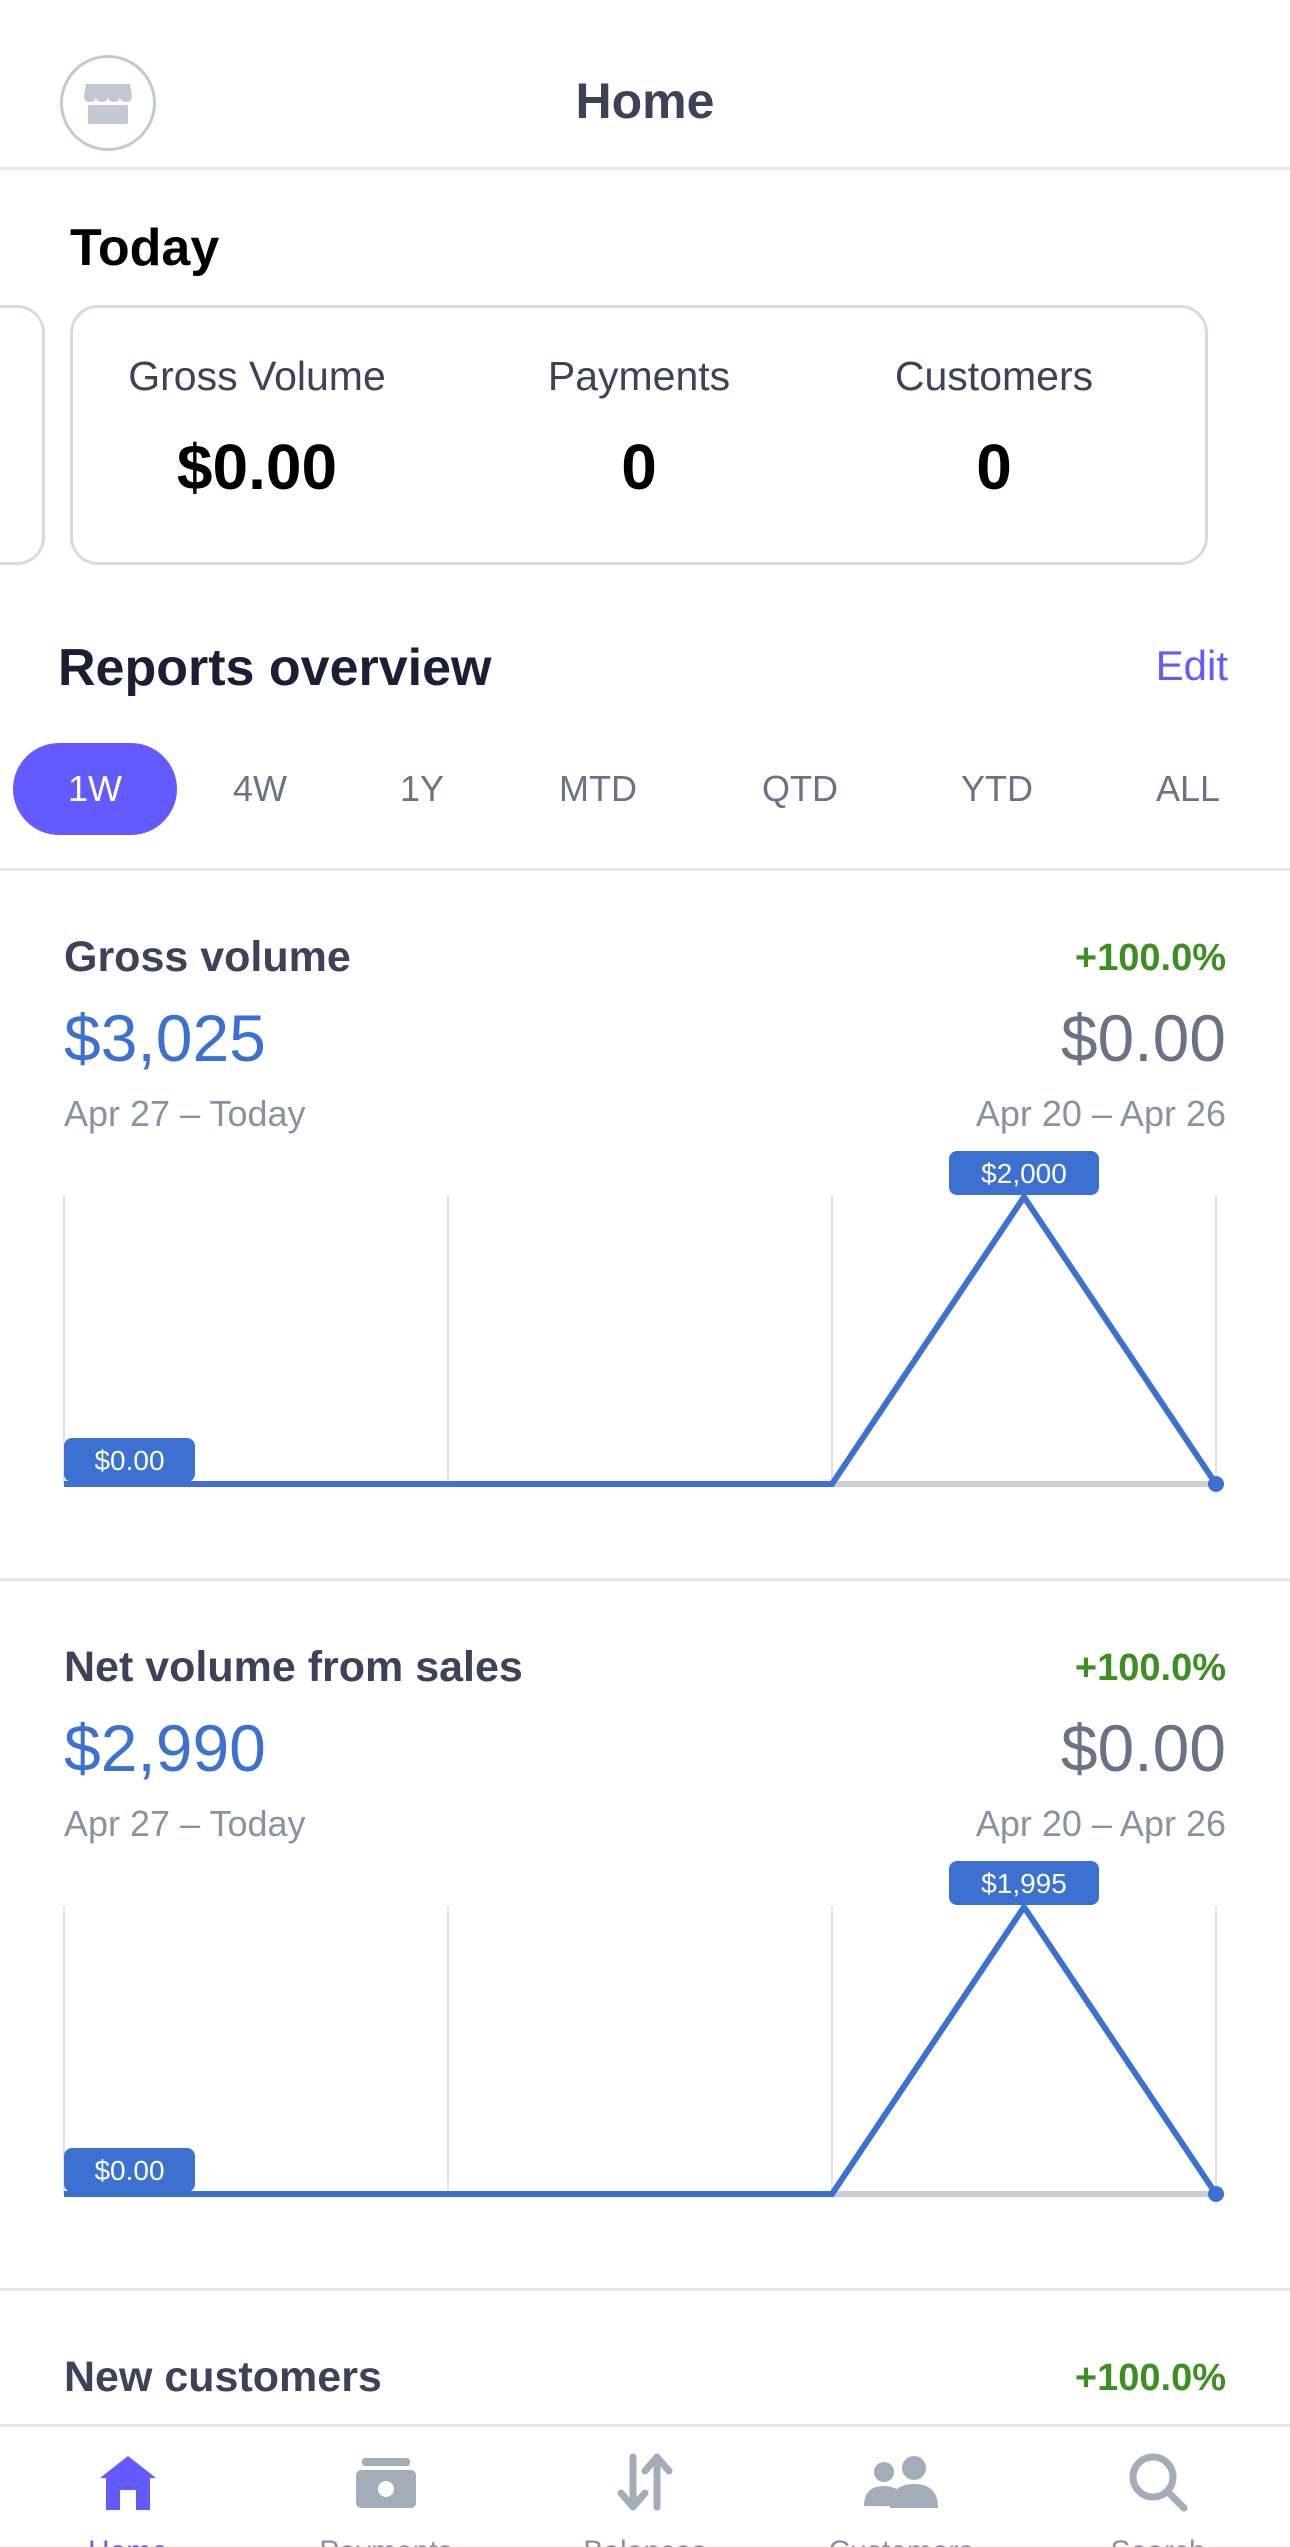  What do you see at coordinates (108, 103) in the screenshot?
I see `store-icon` at bounding box center [108, 103].